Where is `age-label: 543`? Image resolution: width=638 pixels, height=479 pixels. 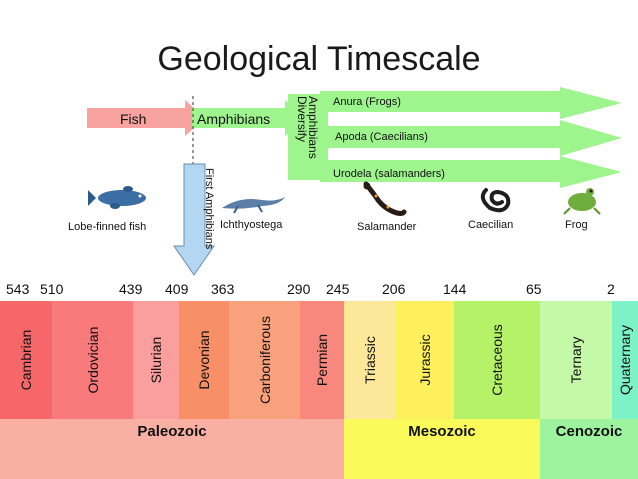 age-label: 543 is located at coordinates (18, 289).